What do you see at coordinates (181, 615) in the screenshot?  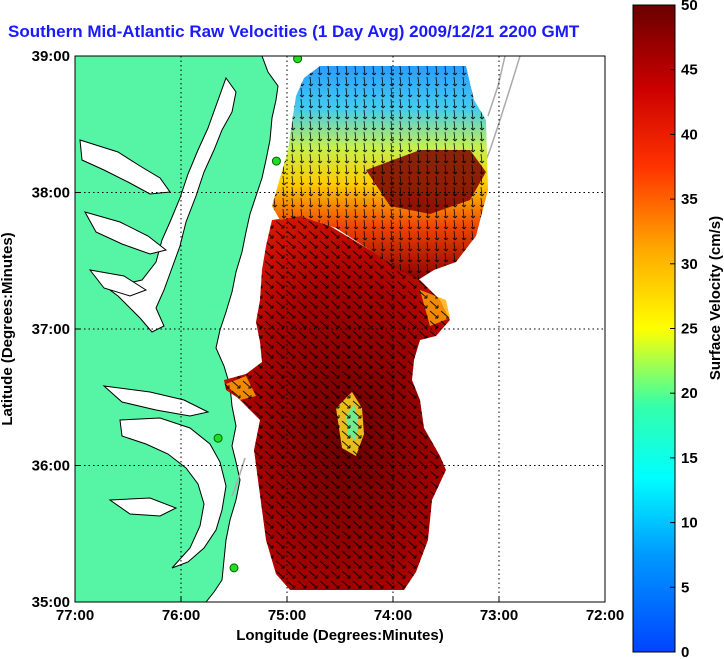 I see `x-tick-label: 76:00` at bounding box center [181, 615].